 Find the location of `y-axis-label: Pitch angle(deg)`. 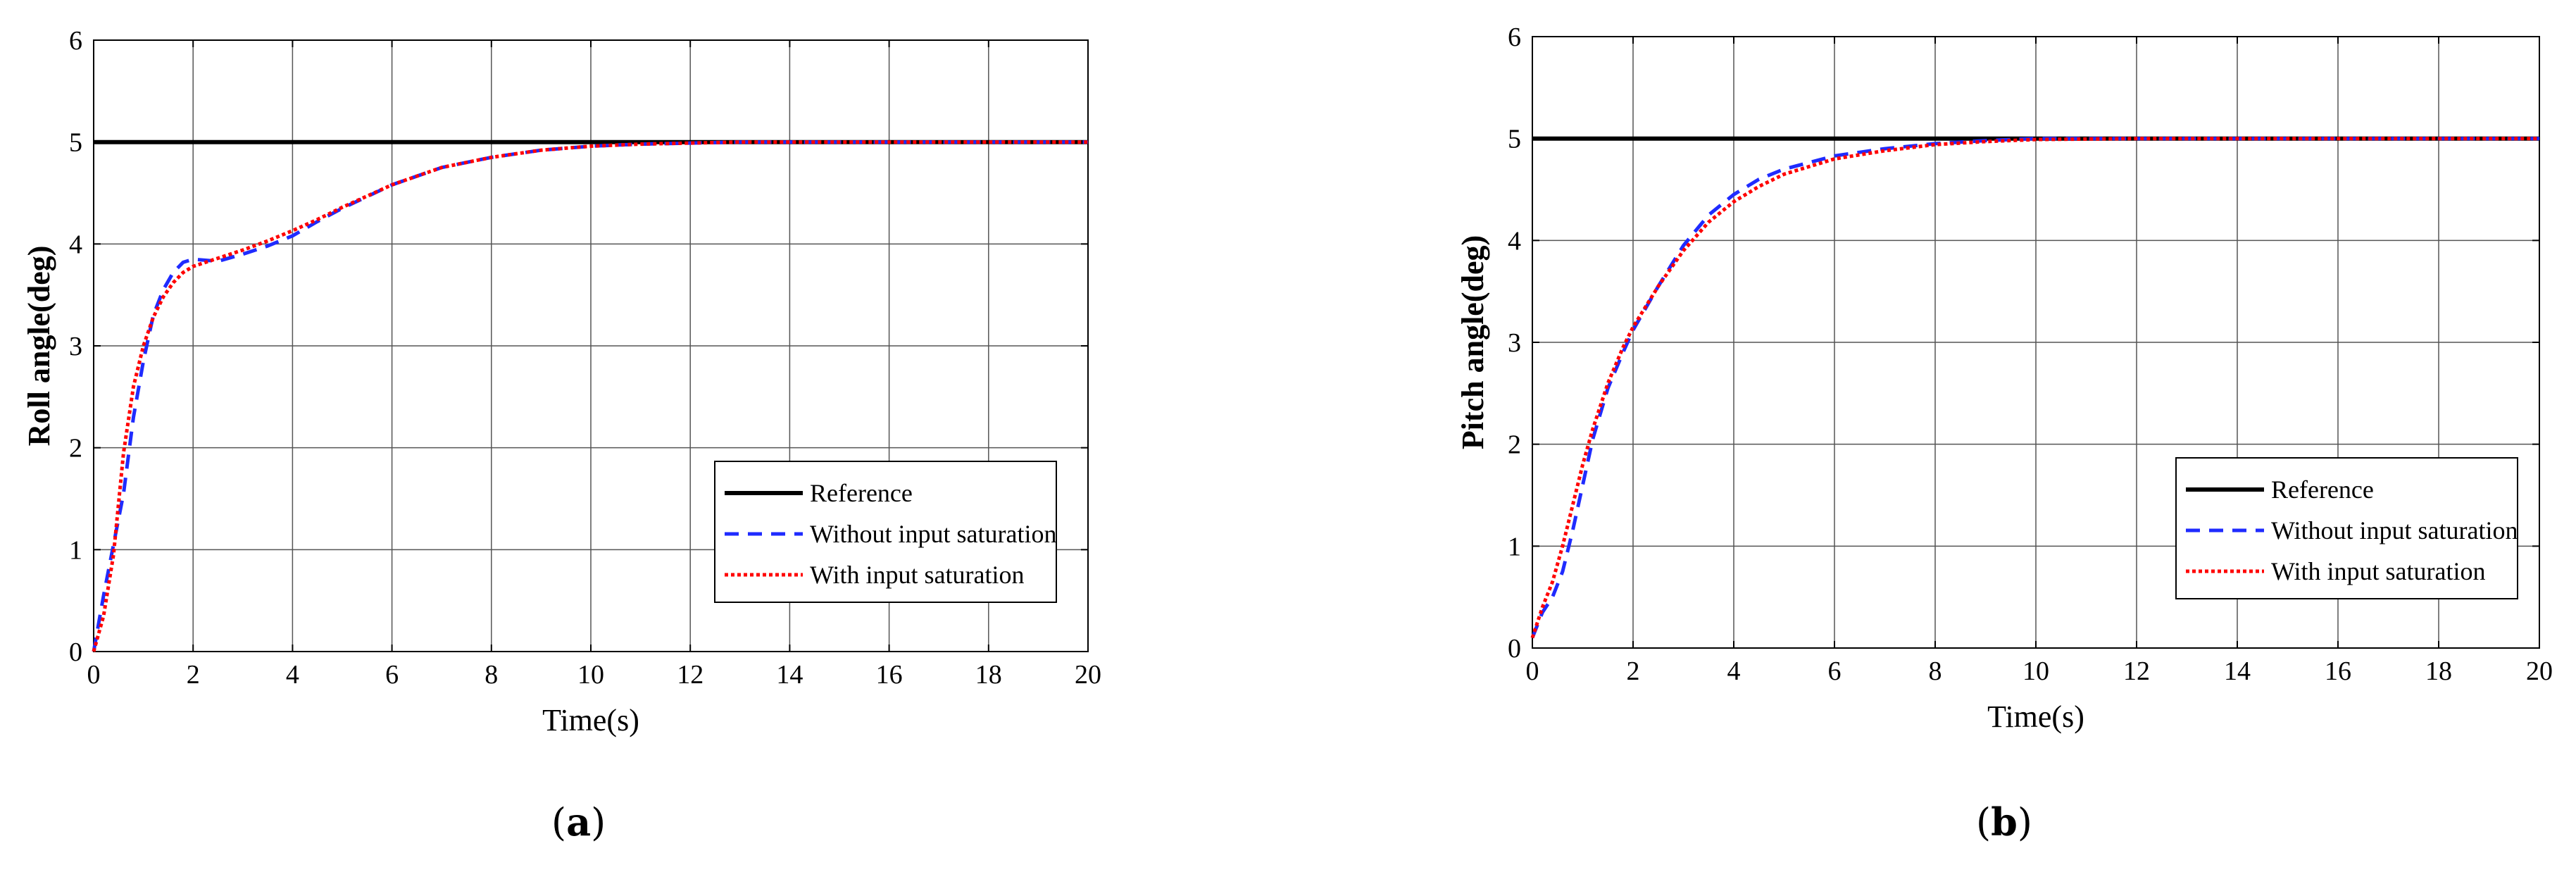

y-axis-label: Pitch angle(deg) is located at coordinates (1473, 342).